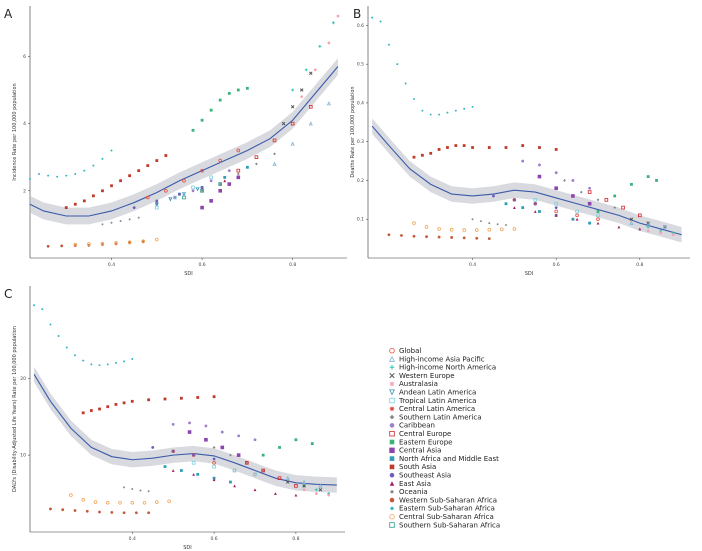 The width and height of the screenshot is (702, 551). I want to click on series-eastern-europe, so click(220, 109).